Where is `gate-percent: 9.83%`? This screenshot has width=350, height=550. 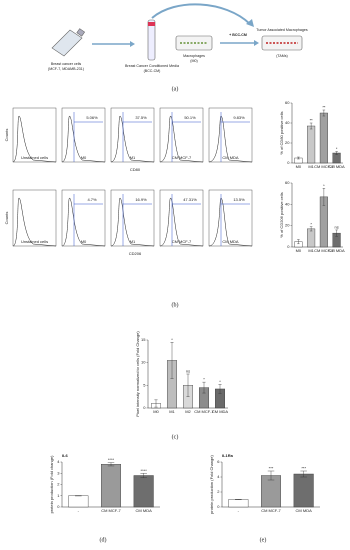 gate-percent: 9.83% is located at coordinates (239, 117).